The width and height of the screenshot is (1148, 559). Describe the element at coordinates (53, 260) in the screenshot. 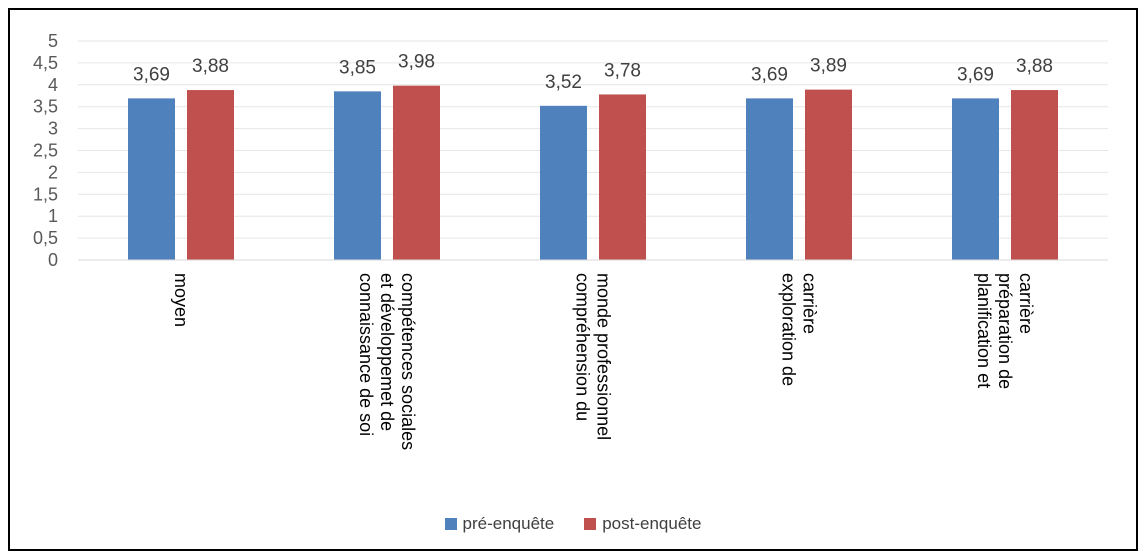

I see `y-tick-label: 0` at that location.